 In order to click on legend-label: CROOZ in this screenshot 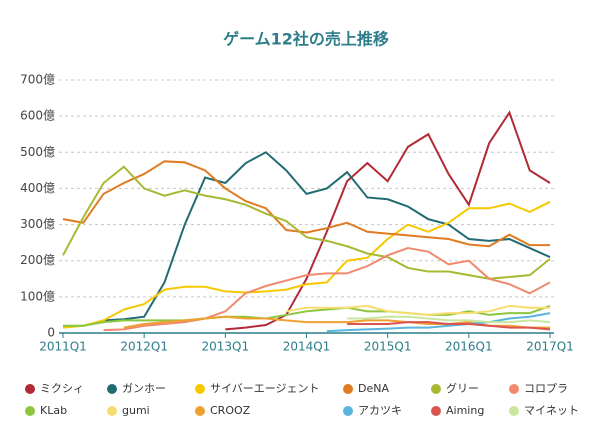, I will do `click(230, 410)`.